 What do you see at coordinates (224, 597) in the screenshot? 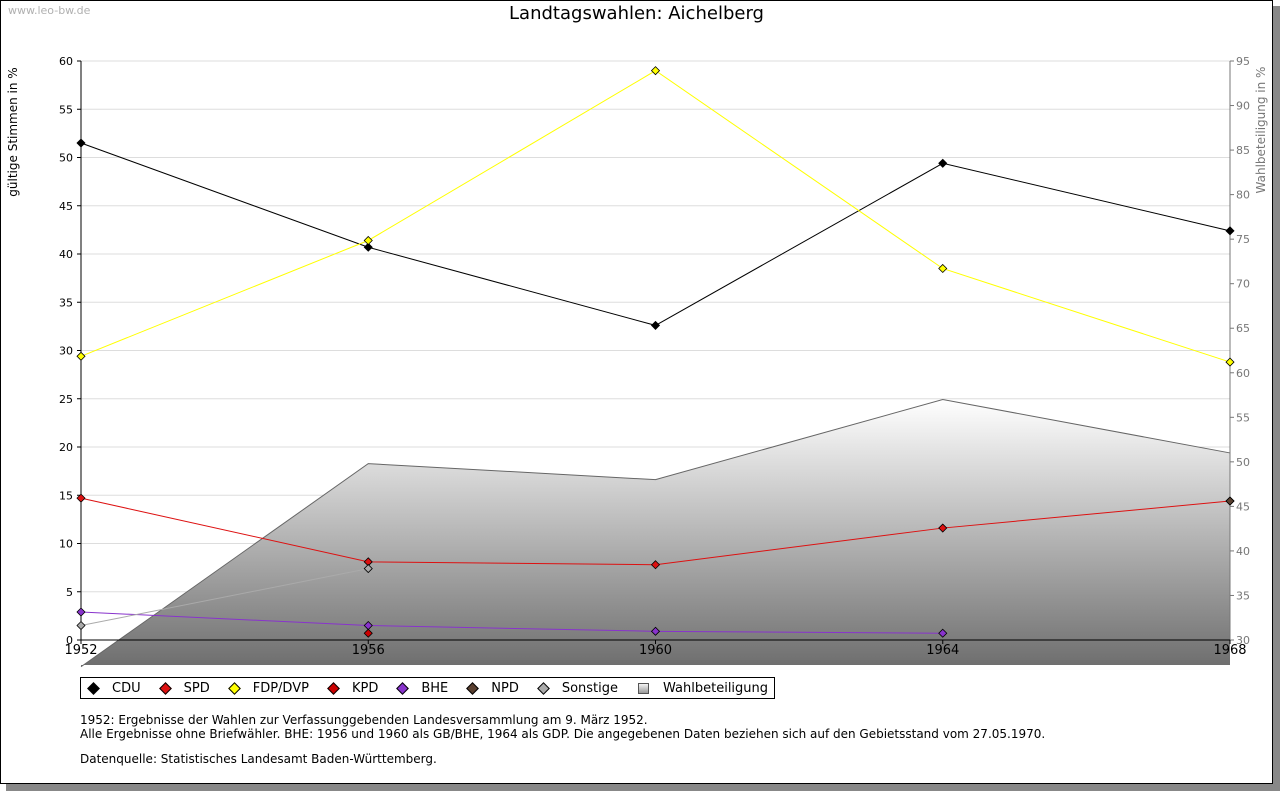
I see `series-line-sonstige` at bounding box center [224, 597].